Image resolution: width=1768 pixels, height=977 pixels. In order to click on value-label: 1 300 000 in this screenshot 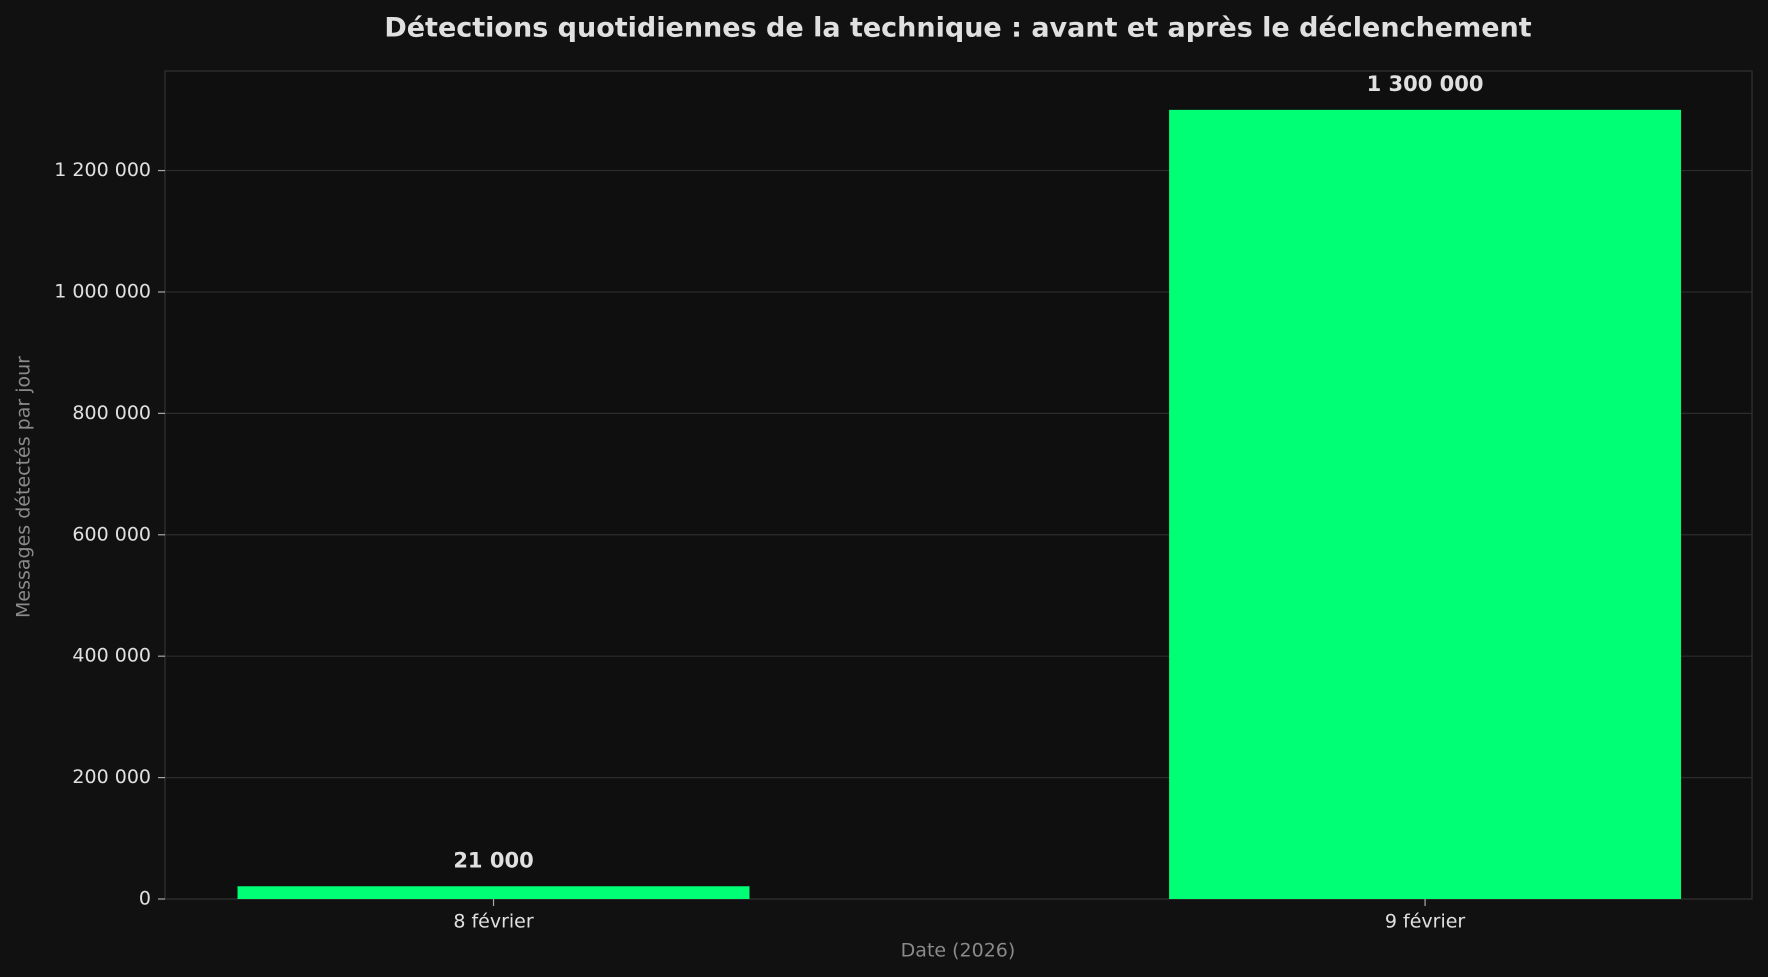, I will do `click(1425, 84)`.